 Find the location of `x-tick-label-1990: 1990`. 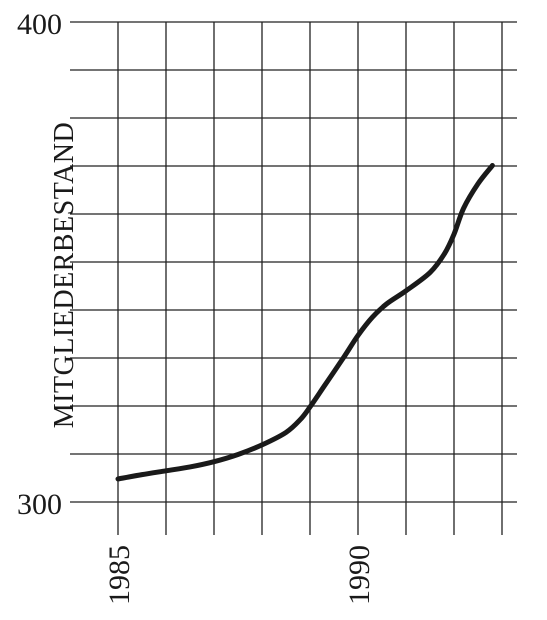

x-tick-label-1990: 1990 is located at coordinates (359, 575).